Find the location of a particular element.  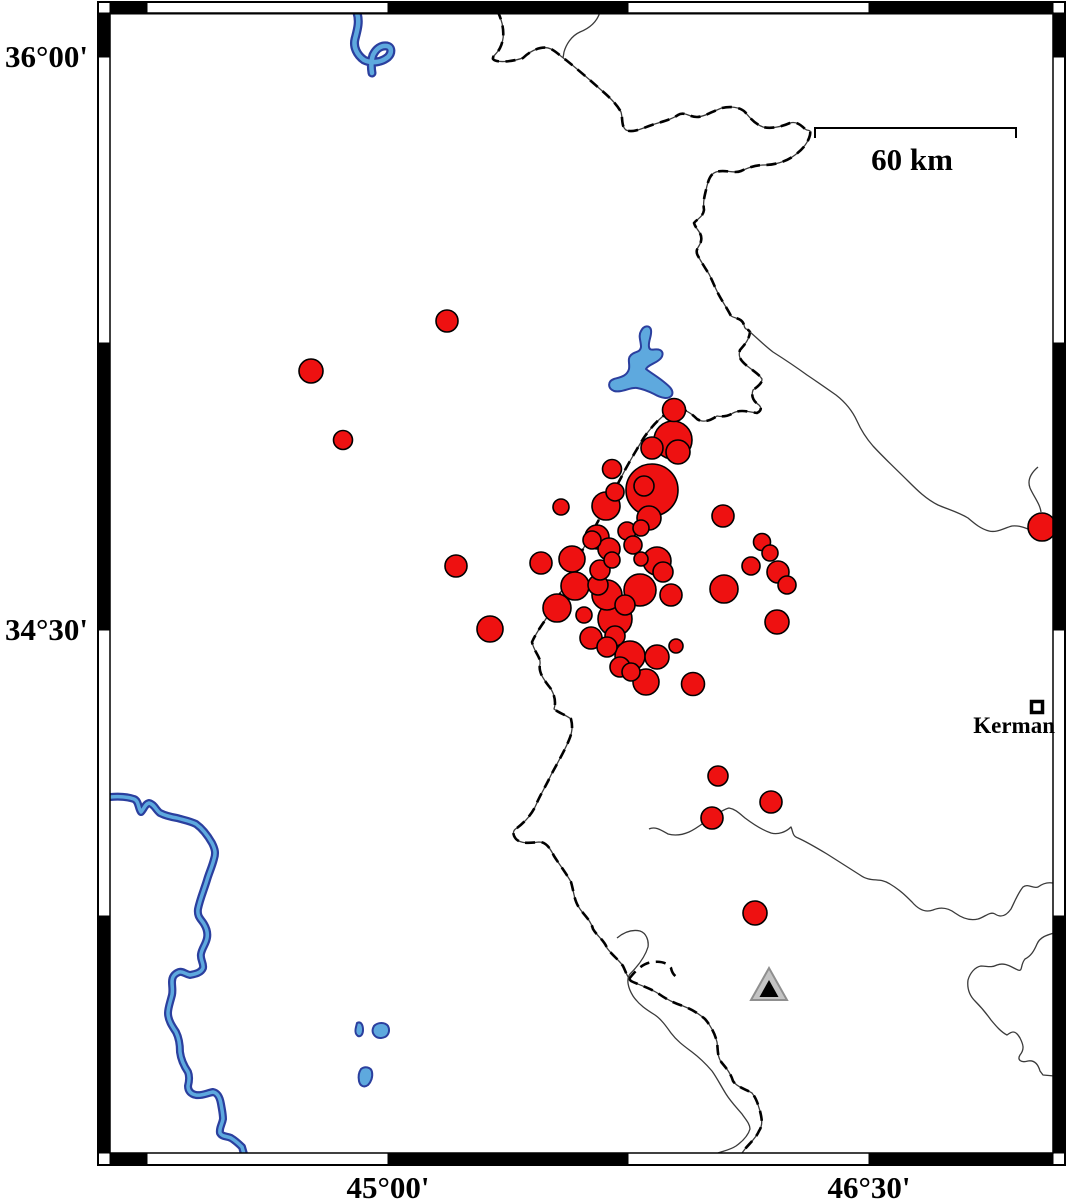

lat-tick-label-36-00: 36°00' is located at coordinates (46, 56).